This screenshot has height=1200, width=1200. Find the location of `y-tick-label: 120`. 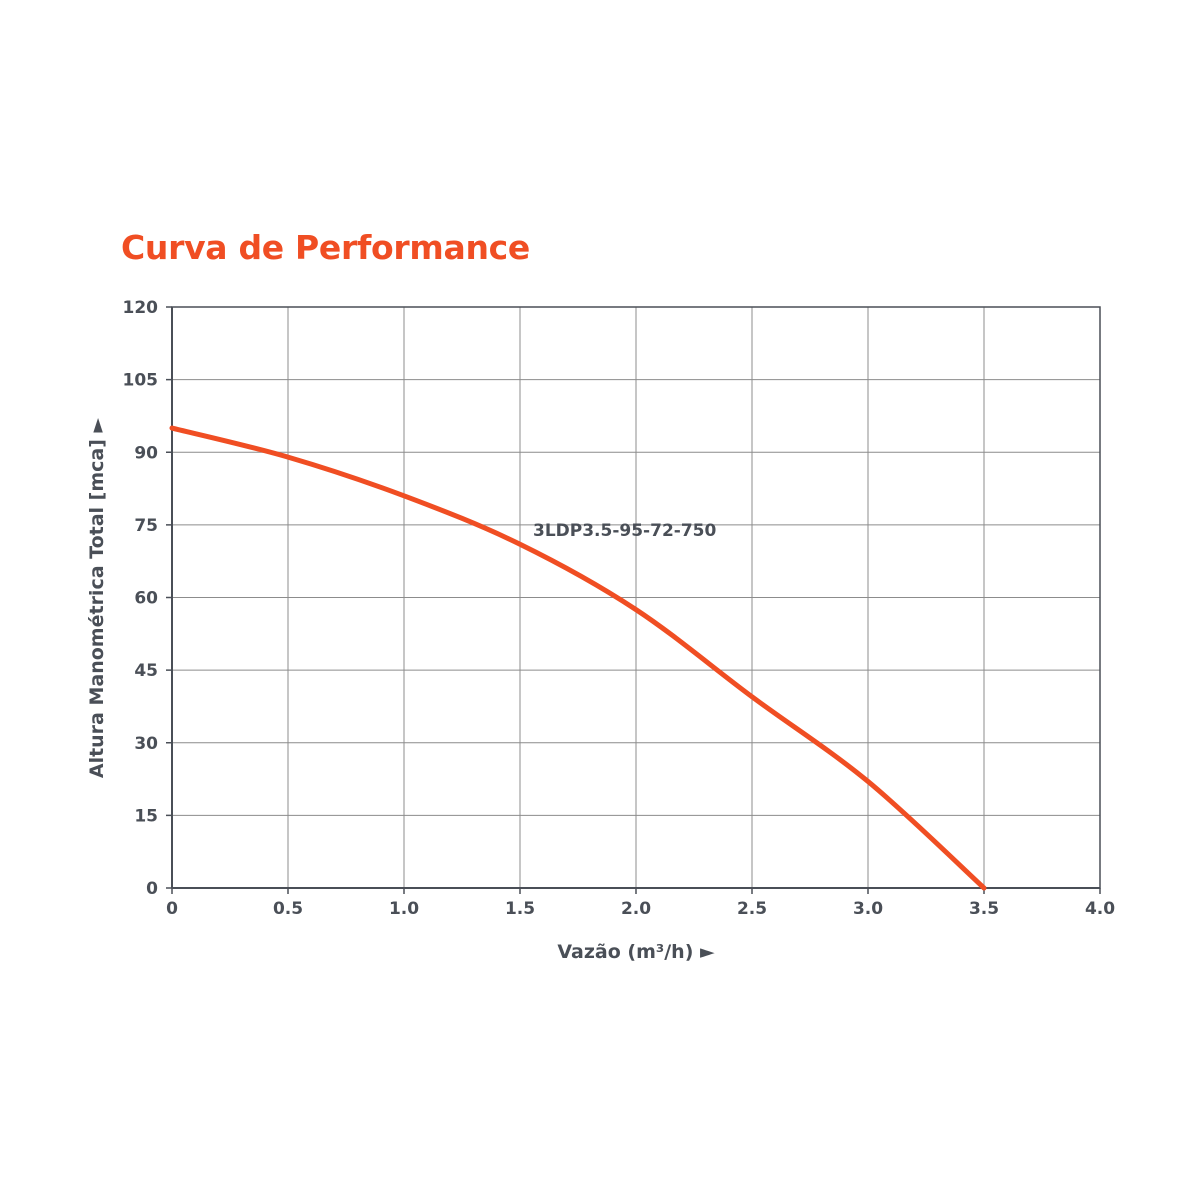

y-tick-label: 120 is located at coordinates (141, 308).